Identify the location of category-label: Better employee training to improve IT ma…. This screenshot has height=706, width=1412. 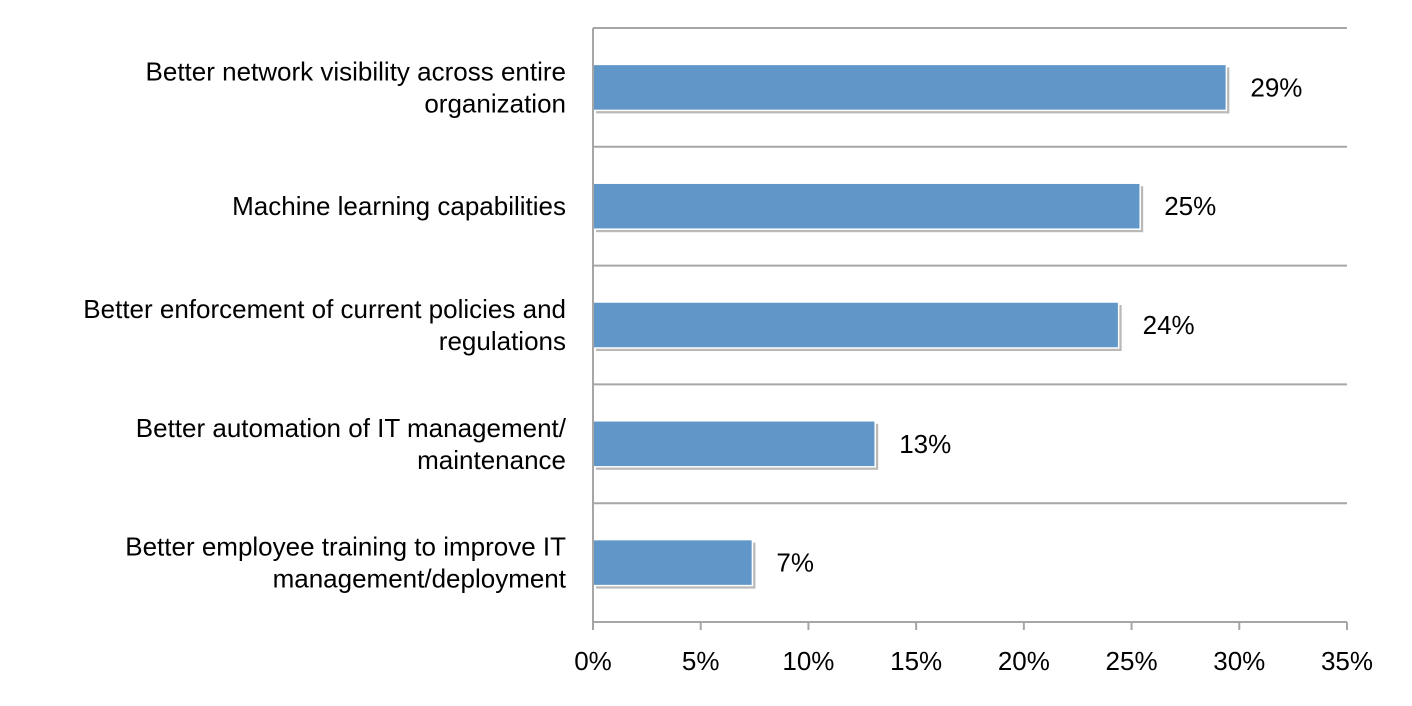
(346, 563).